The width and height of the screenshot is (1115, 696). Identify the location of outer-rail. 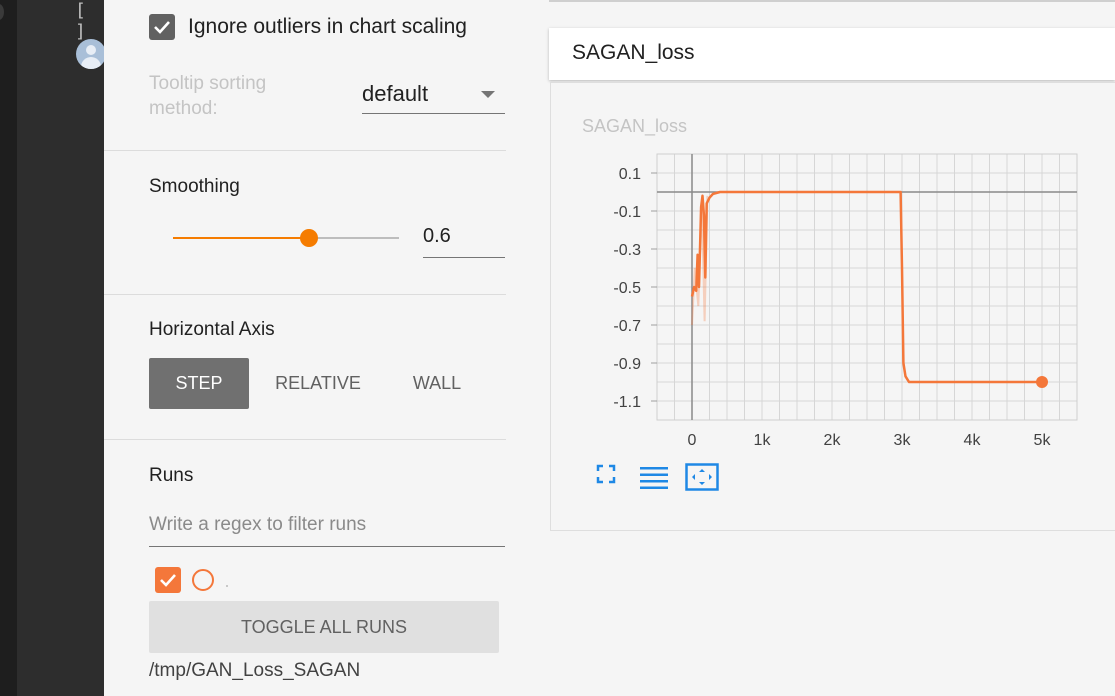
(8, 348).